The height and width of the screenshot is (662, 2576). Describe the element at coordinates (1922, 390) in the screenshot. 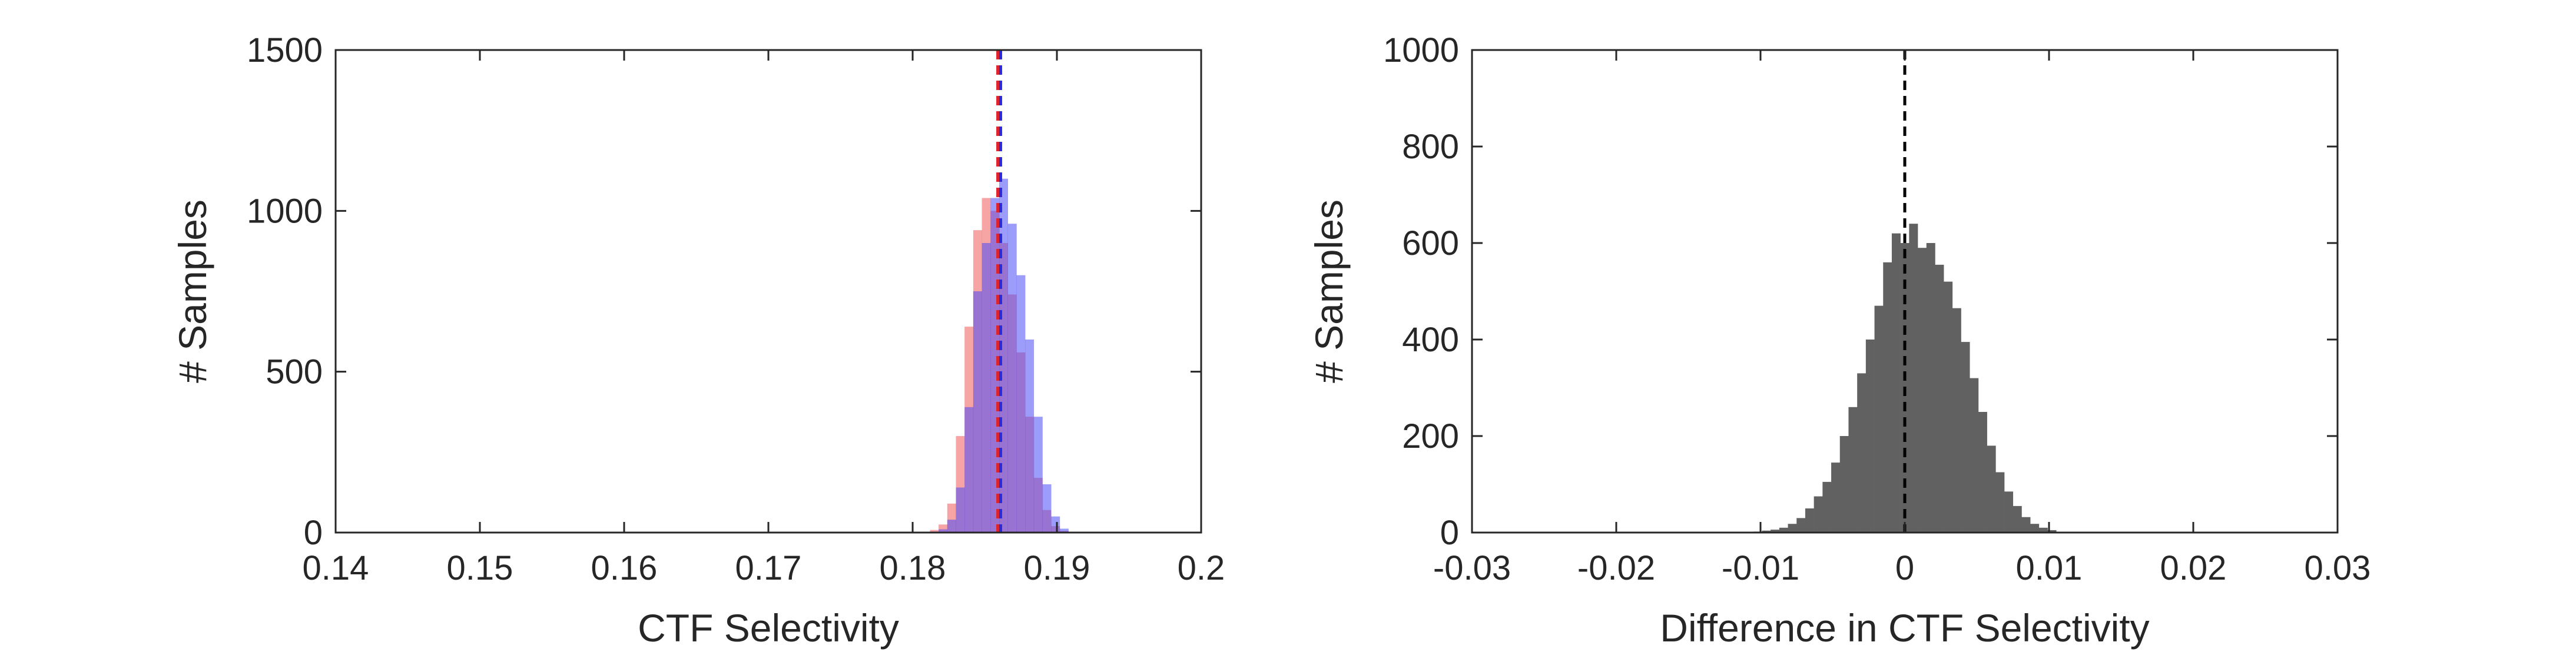

I see `histogram-bar-s0-b19` at that location.